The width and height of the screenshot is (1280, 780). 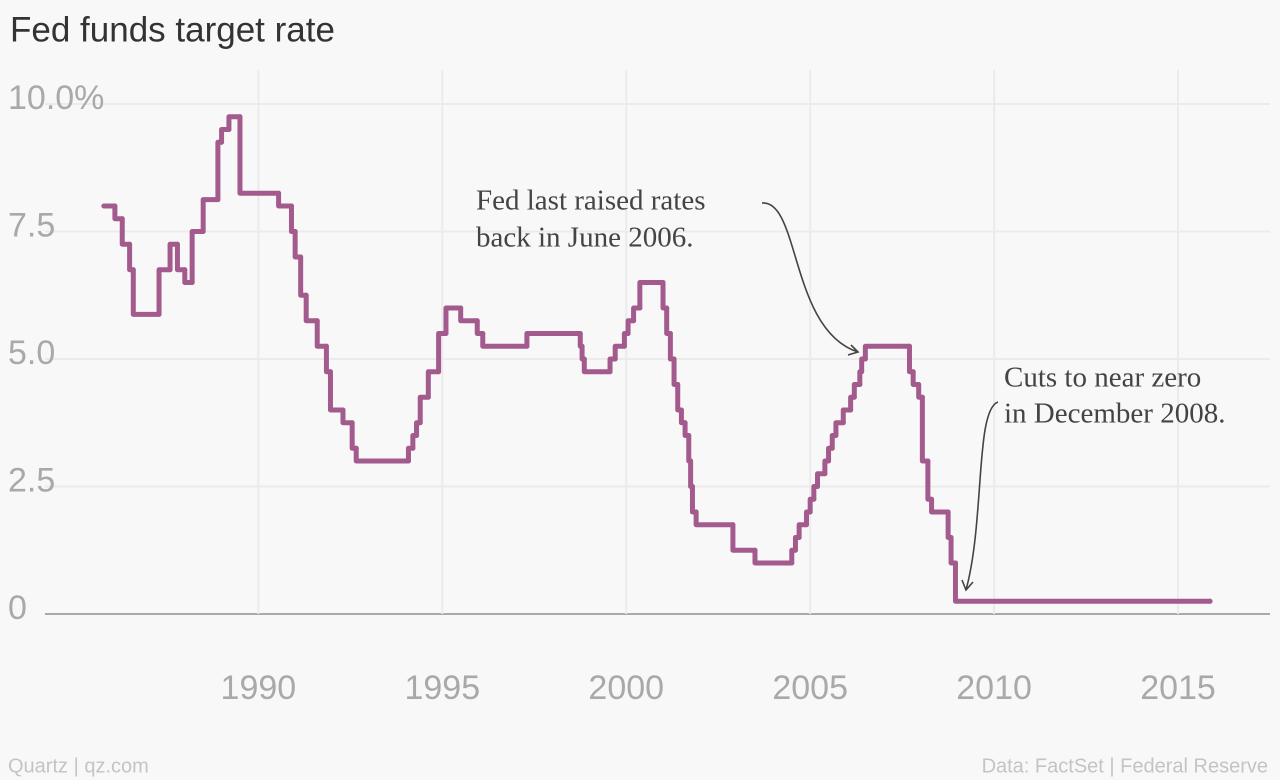 I want to click on y-tick-label: 10.0%, so click(x=56, y=98).